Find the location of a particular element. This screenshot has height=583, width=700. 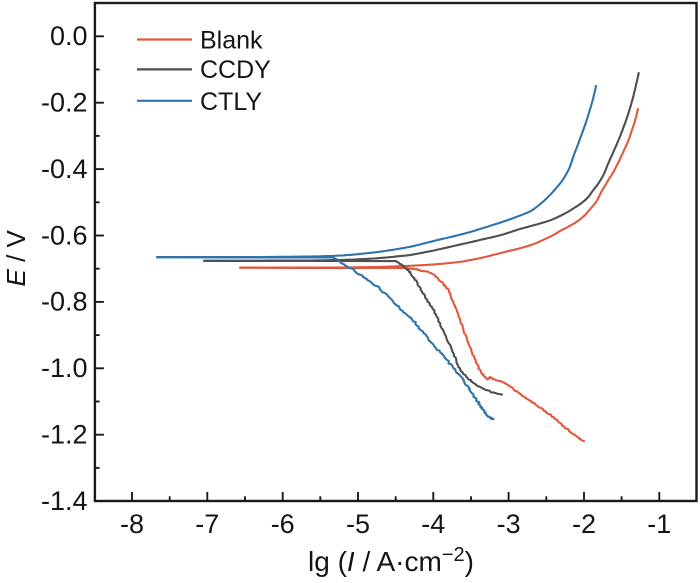

svg-text: -7 is located at coordinates (207, 524).